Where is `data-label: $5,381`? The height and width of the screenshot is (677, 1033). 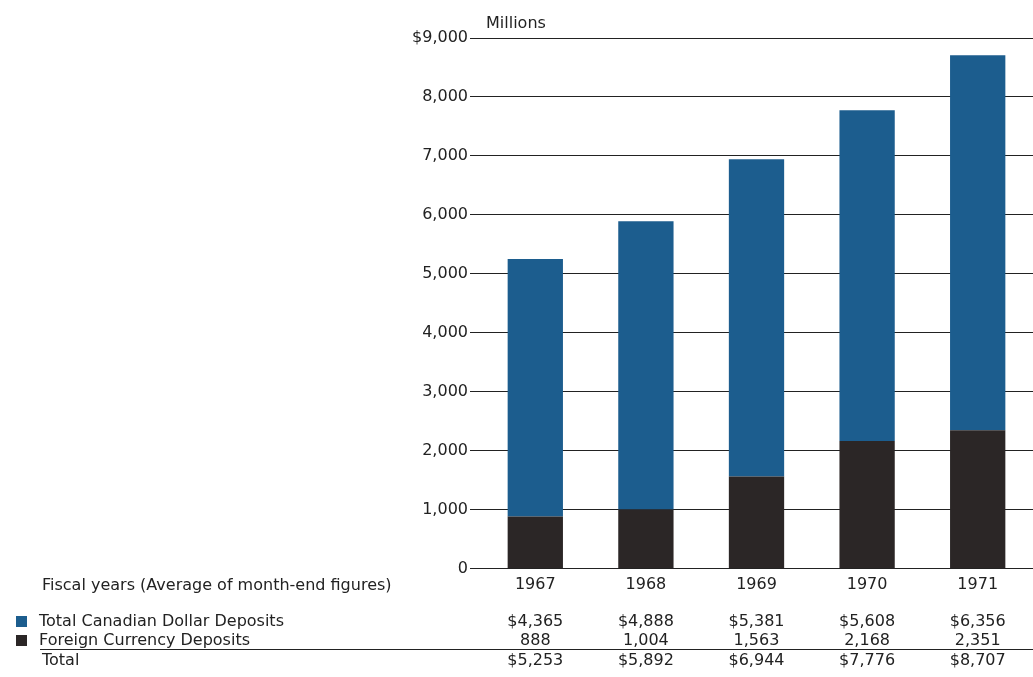
data-label: $5,381 is located at coordinates (756, 620).